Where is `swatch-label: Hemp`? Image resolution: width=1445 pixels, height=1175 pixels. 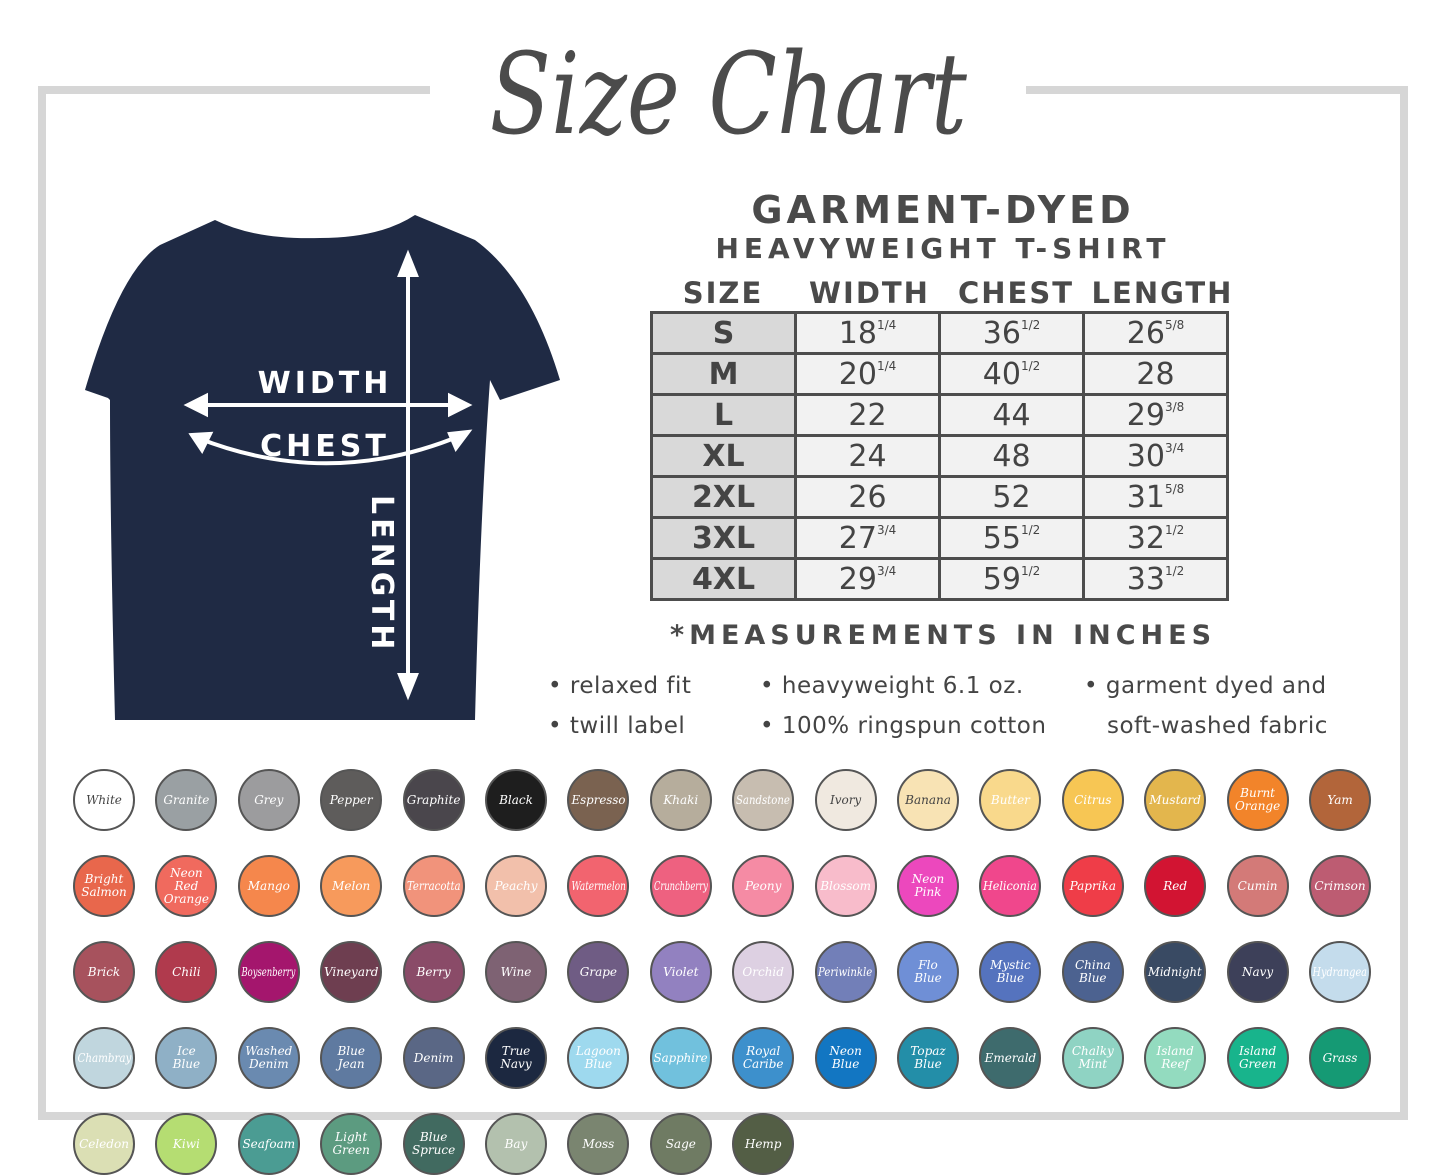 swatch-label: Hemp is located at coordinates (763, 1143).